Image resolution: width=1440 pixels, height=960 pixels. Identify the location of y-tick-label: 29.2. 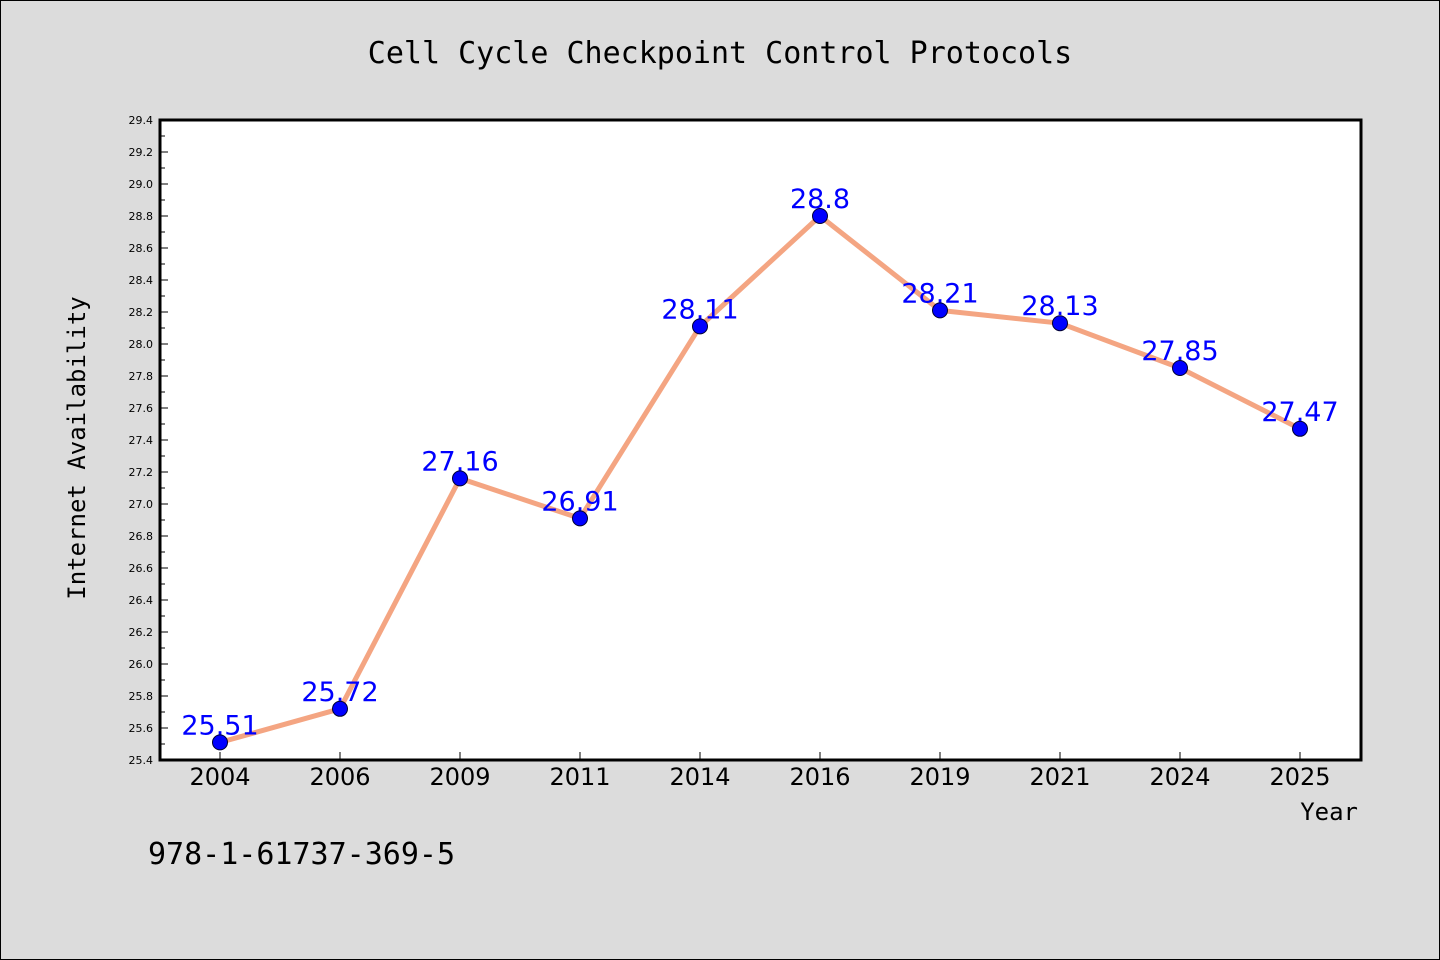
(141, 152).